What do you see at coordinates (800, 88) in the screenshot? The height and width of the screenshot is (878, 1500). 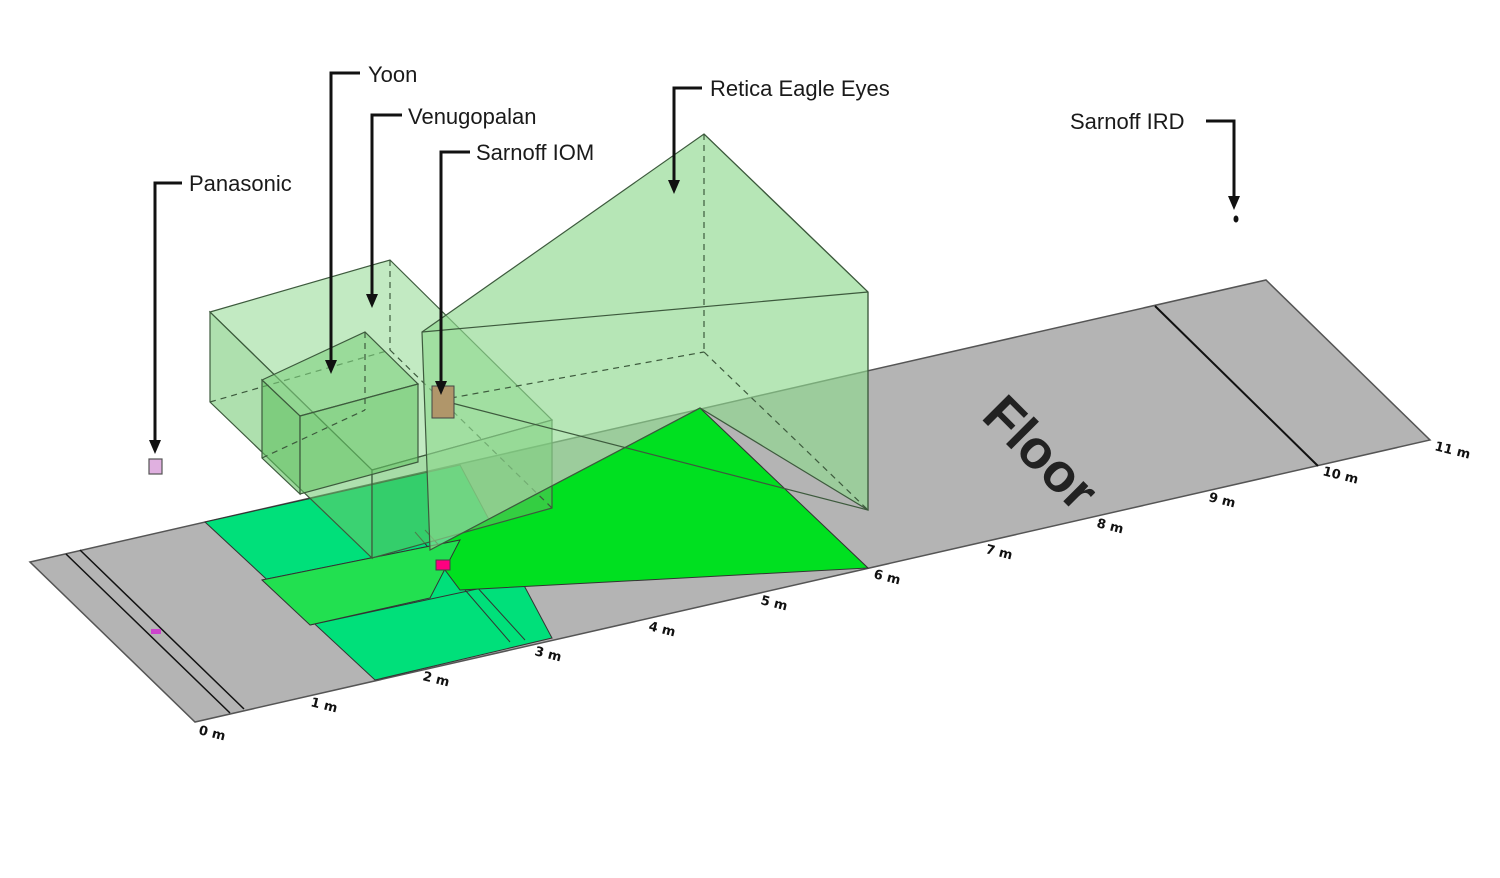 I see `label-retica: Retica Eagle Eyes` at bounding box center [800, 88].